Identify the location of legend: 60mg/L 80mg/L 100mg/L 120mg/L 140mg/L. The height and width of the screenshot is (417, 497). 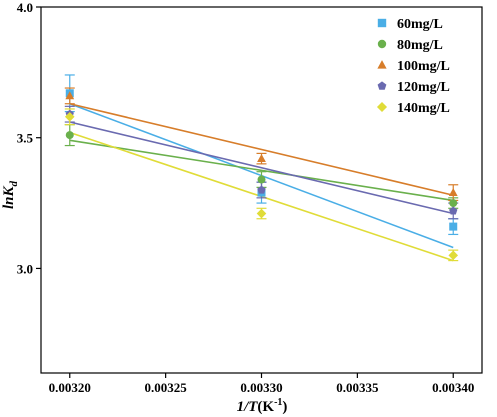
(413, 66).